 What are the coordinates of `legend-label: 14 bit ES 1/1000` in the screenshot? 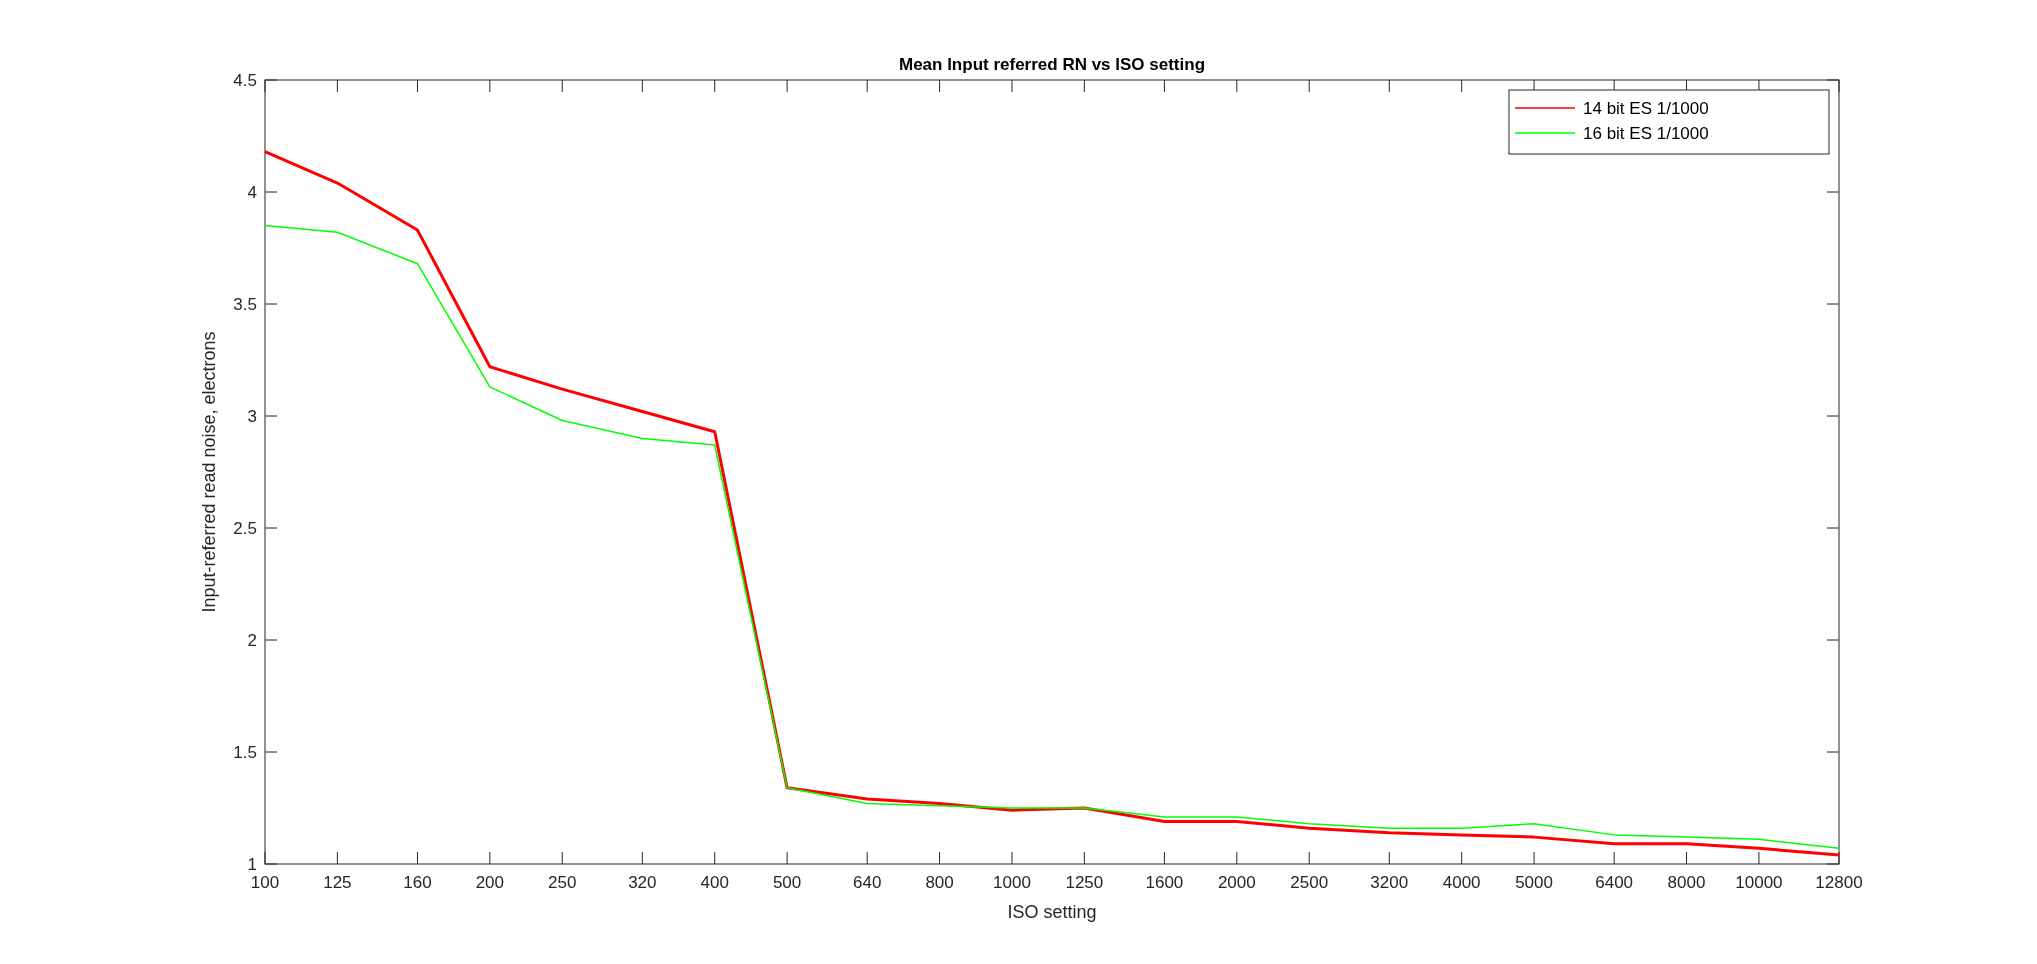 It's located at (1646, 108).